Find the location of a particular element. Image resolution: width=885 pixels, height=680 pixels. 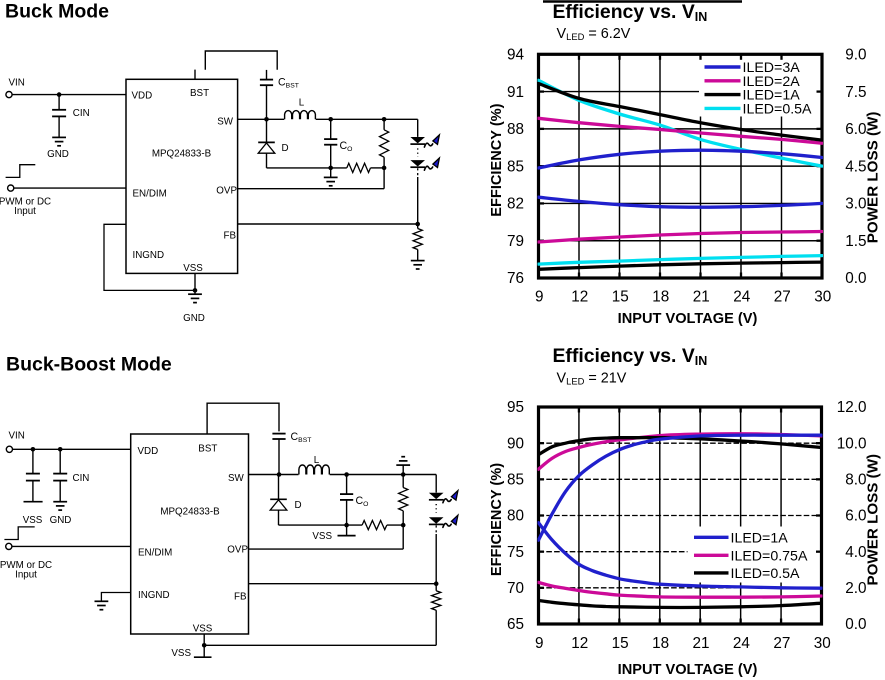

svg-text: VLED = 21V is located at coordinates (592, 378).